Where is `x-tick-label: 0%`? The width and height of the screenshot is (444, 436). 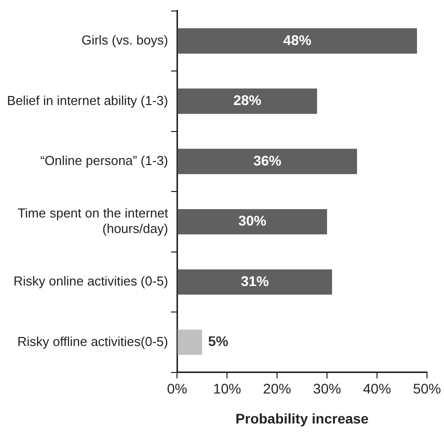
x-tick-label: 0% is located at coordinates (177, 388).